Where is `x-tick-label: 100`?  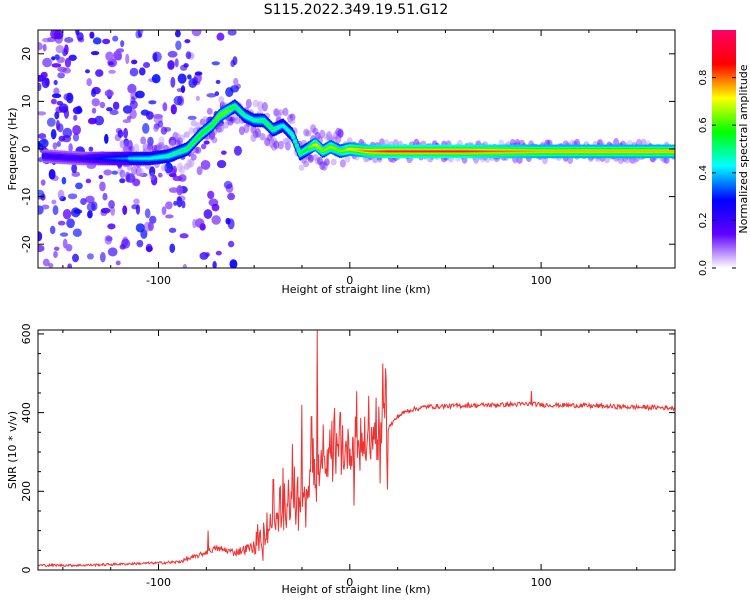
x-tick-label: 100 is located at coordinates (541, 582).